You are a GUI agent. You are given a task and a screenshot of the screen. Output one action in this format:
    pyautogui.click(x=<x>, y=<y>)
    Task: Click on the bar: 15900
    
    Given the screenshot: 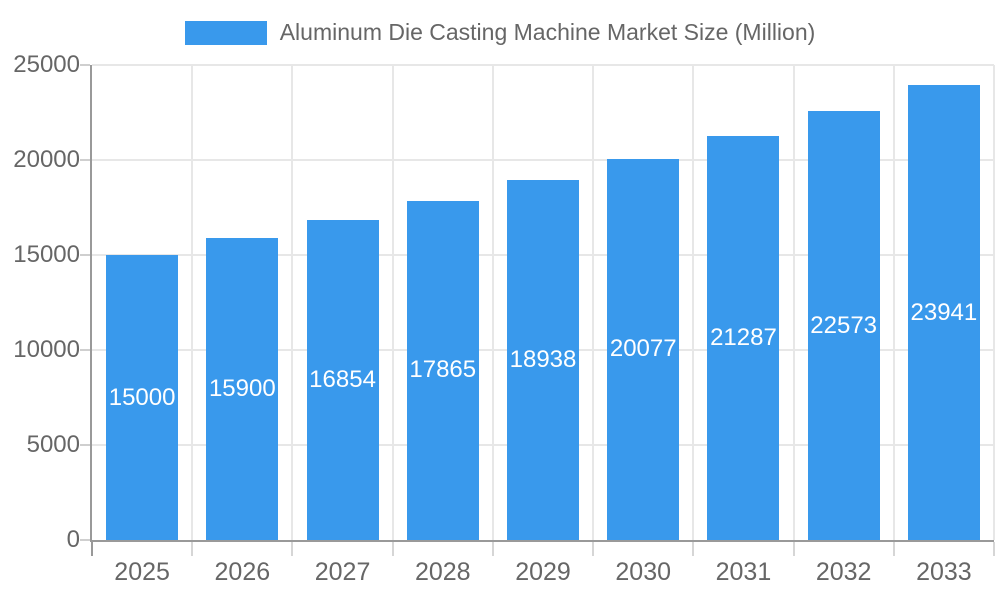 What is the action you would take?
    pyautogui.click(x=242, y=388)
    